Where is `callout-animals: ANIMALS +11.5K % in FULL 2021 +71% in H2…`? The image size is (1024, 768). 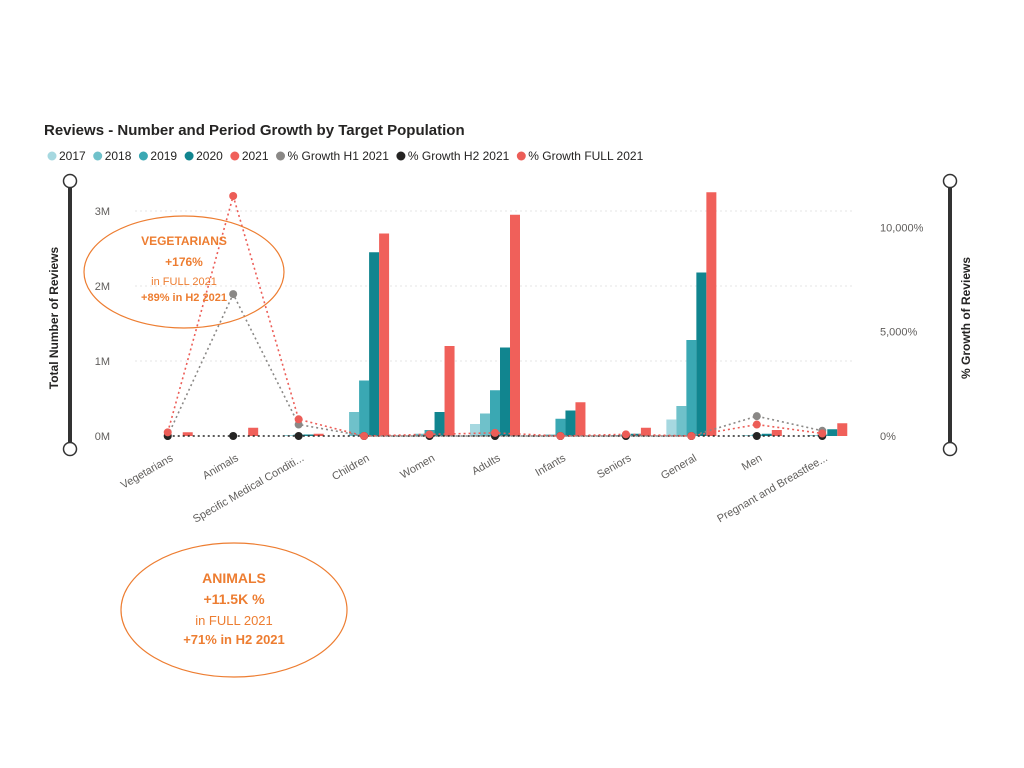
callout-animals: ANIMALS +11.5K % in FULL 2021 +71% in H2… is located at coordinates (234, 610).